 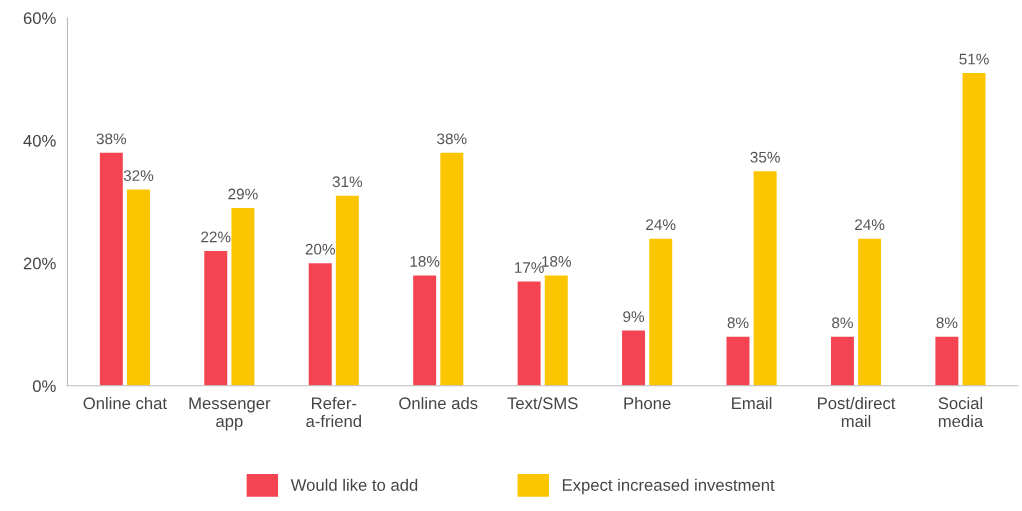 I want to click on data-label: 17%, so click(x=529, y=267).